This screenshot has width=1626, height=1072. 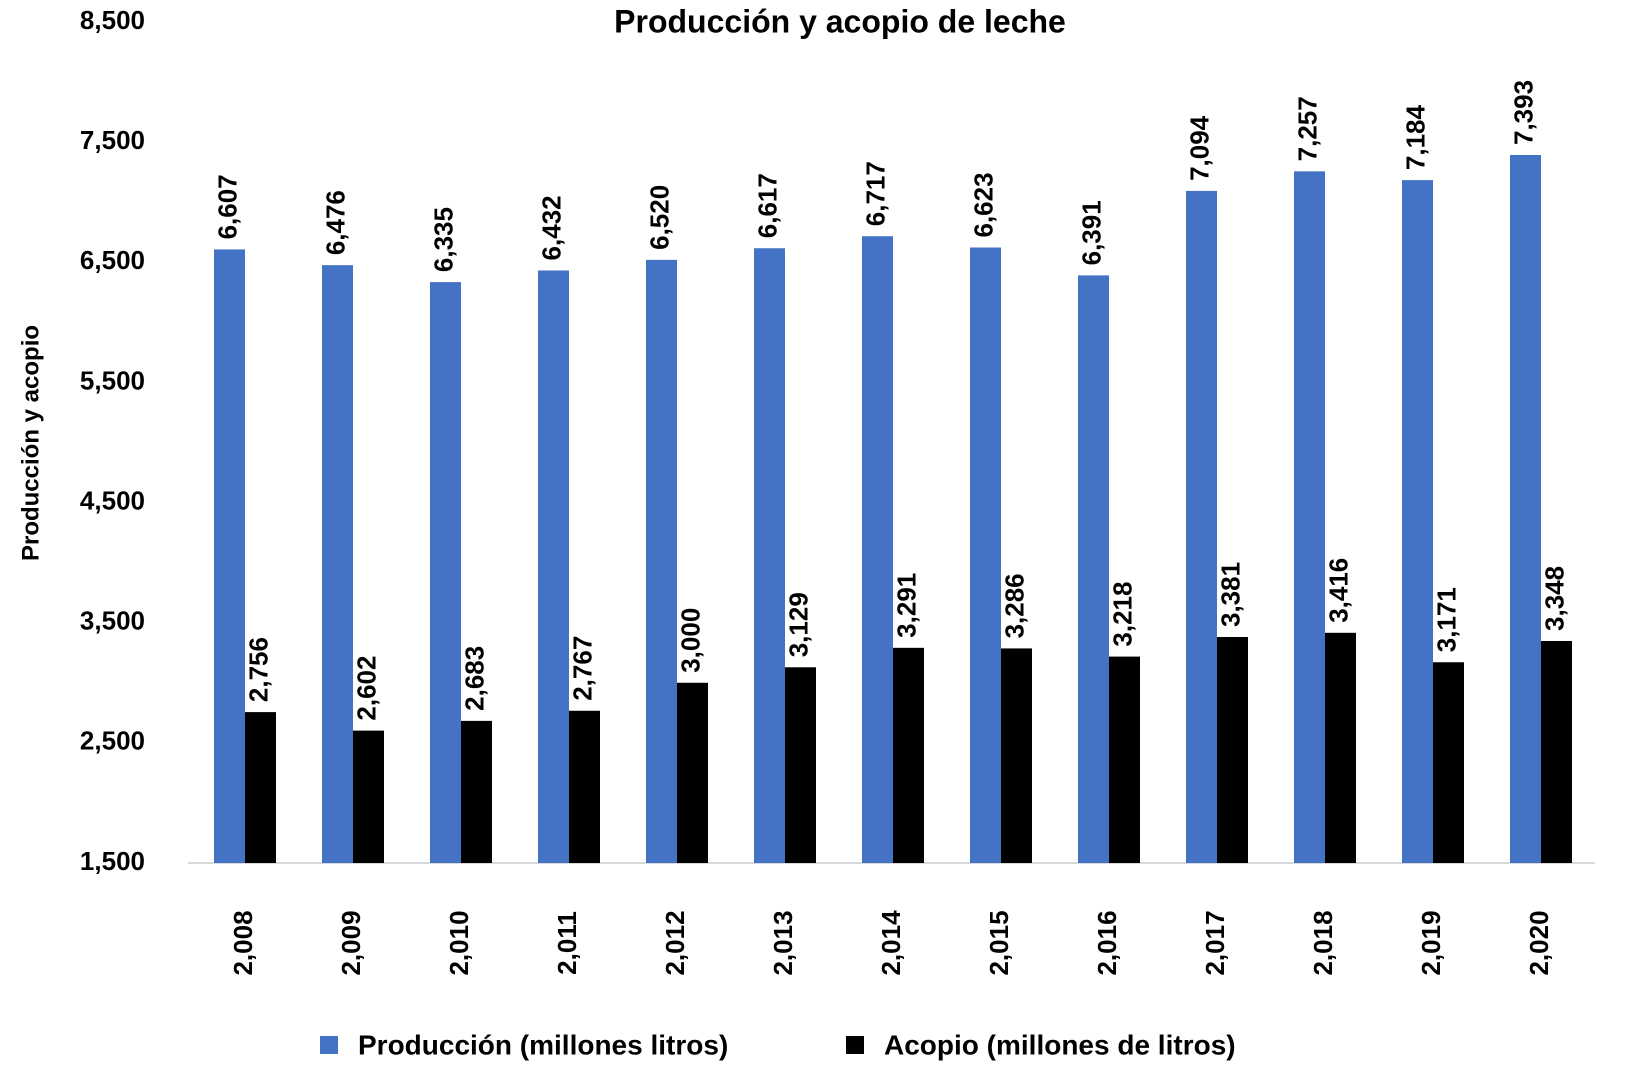 I want to click on value-label: 6,432, so click(x=551, y=227).